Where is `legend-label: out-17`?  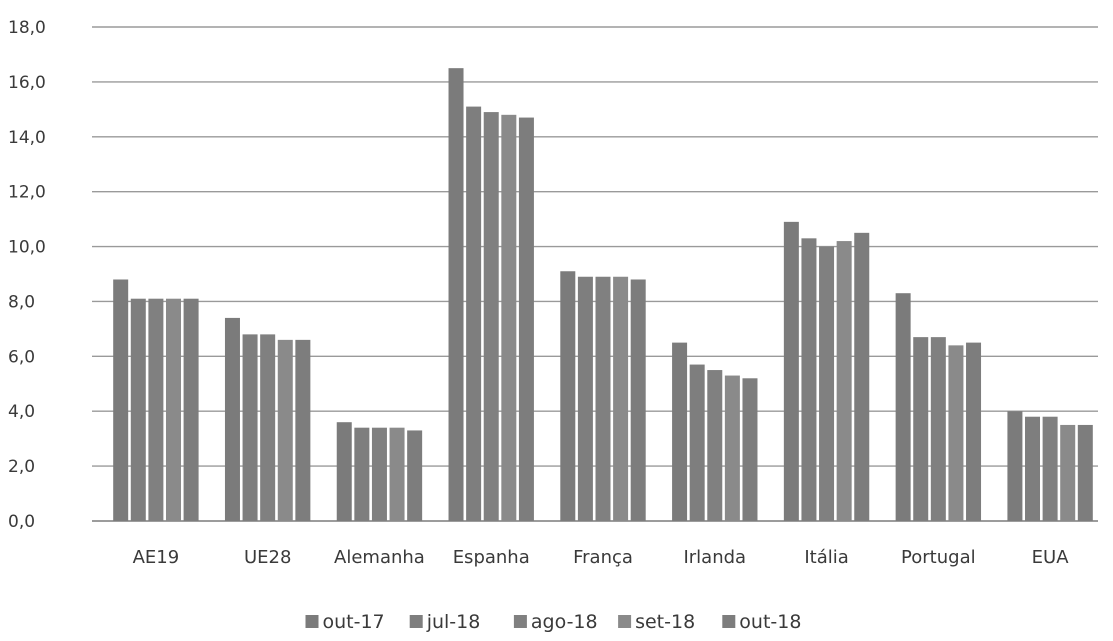 legend-label: out-17 is located at coordinates (354, 622).